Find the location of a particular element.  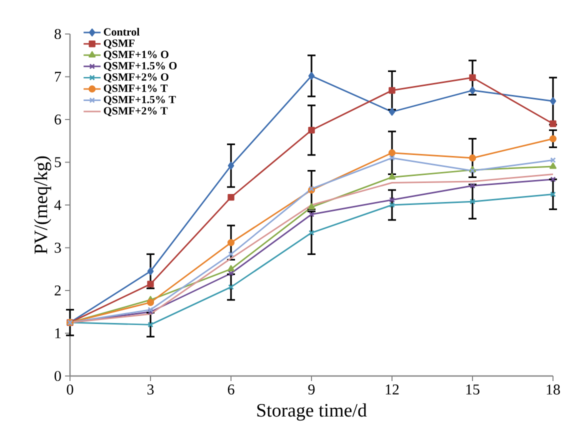

x-axis-title: Storage time/d is located at coordinates (312, 412).